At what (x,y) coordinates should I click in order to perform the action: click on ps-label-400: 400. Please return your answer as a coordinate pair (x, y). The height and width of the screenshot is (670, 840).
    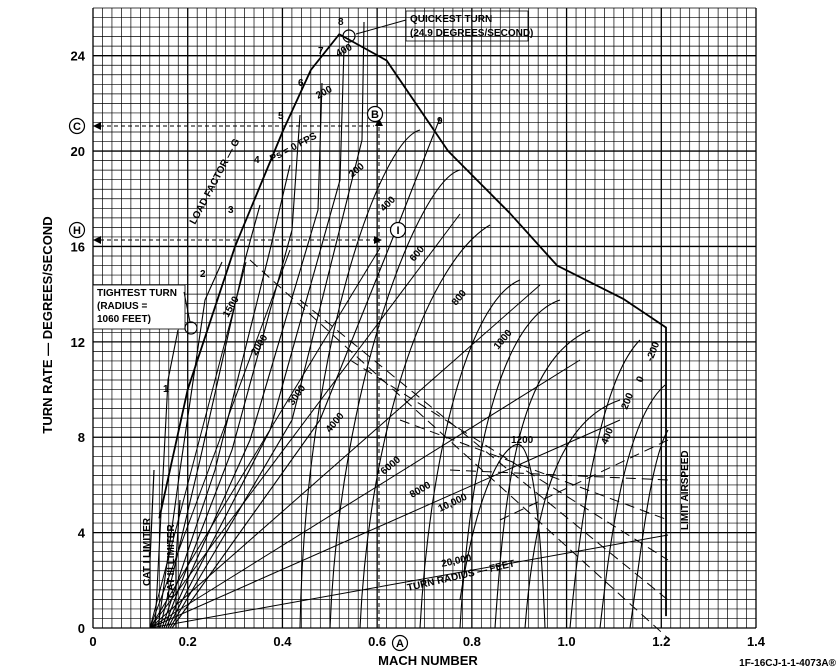
    Looking at the image, I should click on (388, 204).